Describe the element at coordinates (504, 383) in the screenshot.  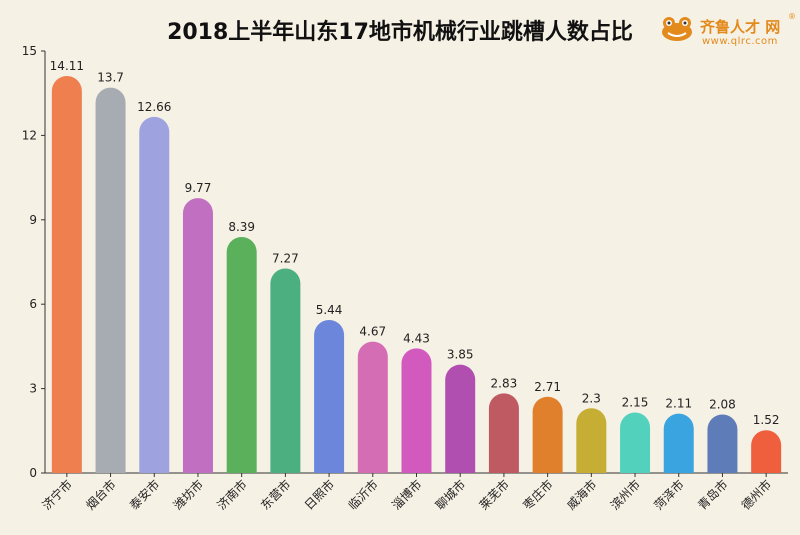
I see `data-label: 2.83` at that location.